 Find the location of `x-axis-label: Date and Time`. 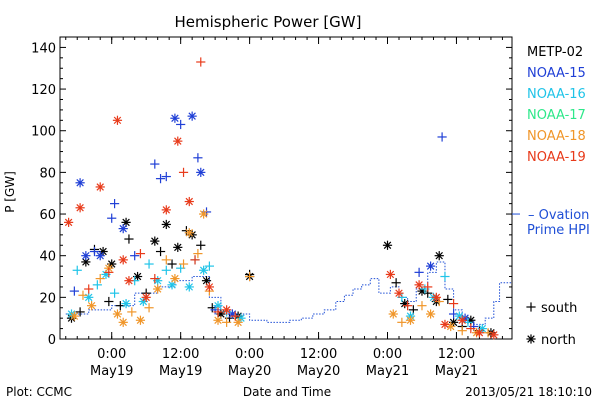

x-axis-label: Date and Time is located at coordinates (287, 392).